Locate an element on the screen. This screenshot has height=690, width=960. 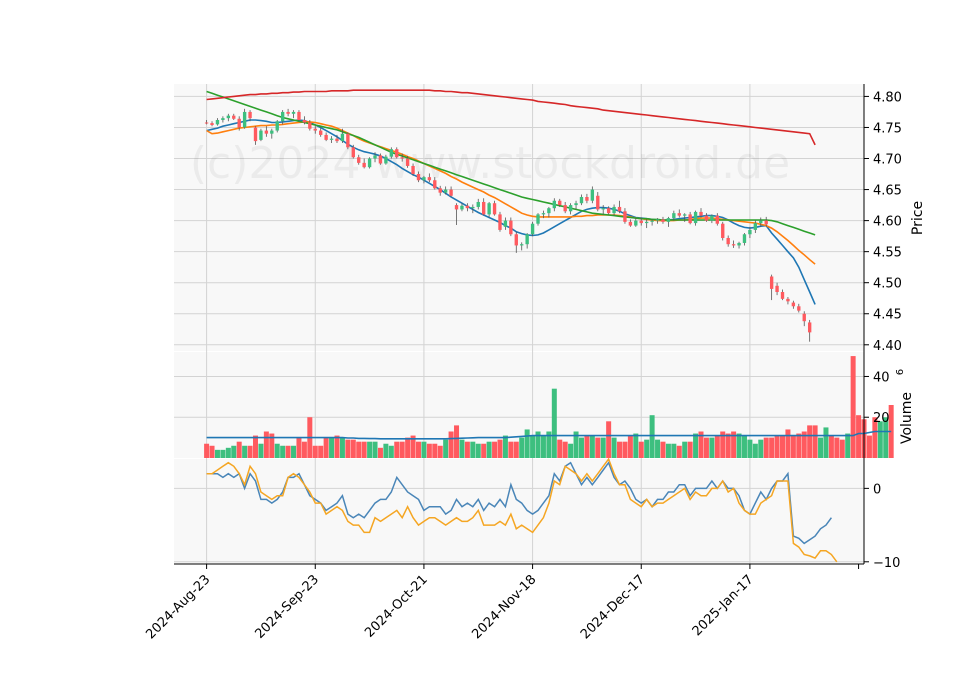
volume-tick-label: 20 is located at coordinates (881, 418).